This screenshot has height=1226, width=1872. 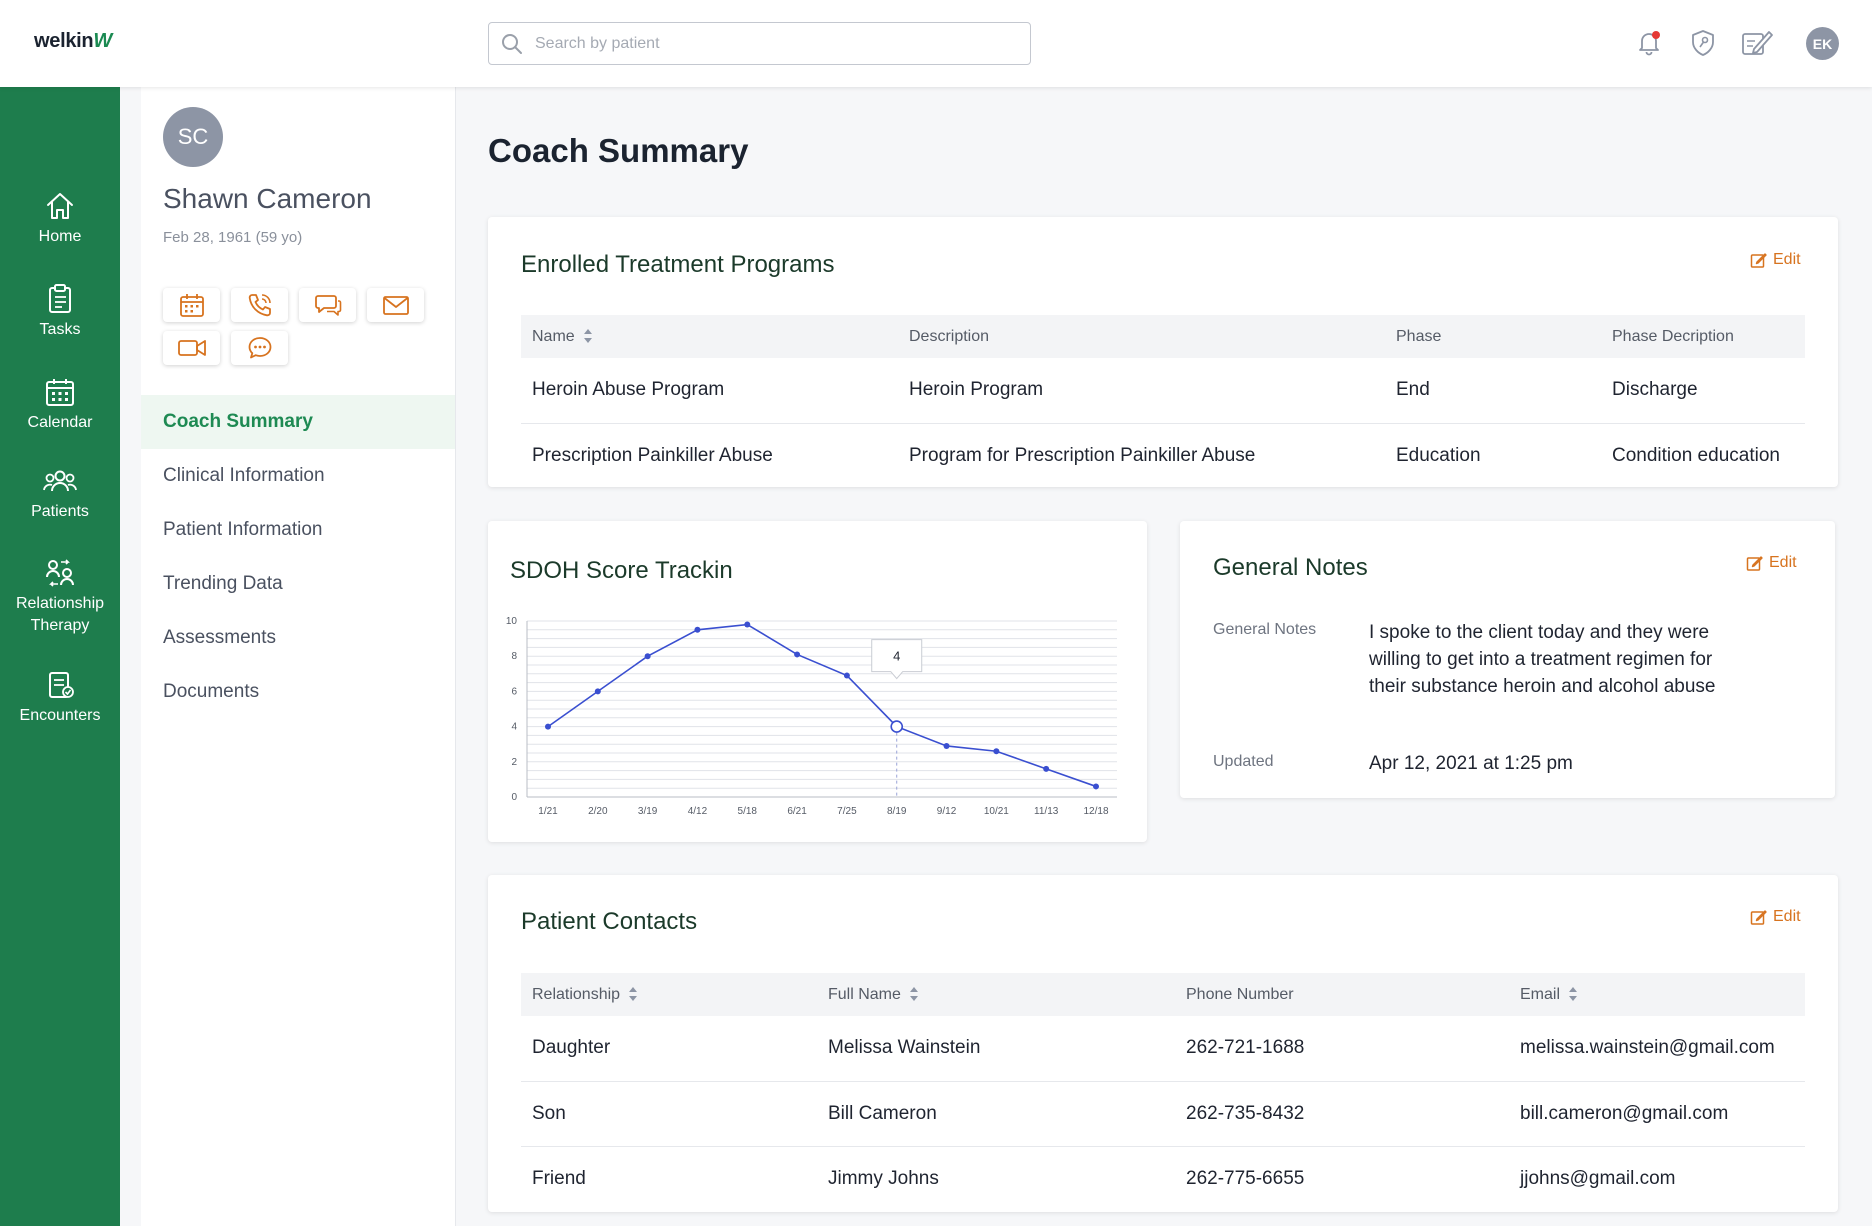 What do you see at coordinates (60, 298) in the screenshot?
I see `clipboard-icon` at bounding box center [60, 298].